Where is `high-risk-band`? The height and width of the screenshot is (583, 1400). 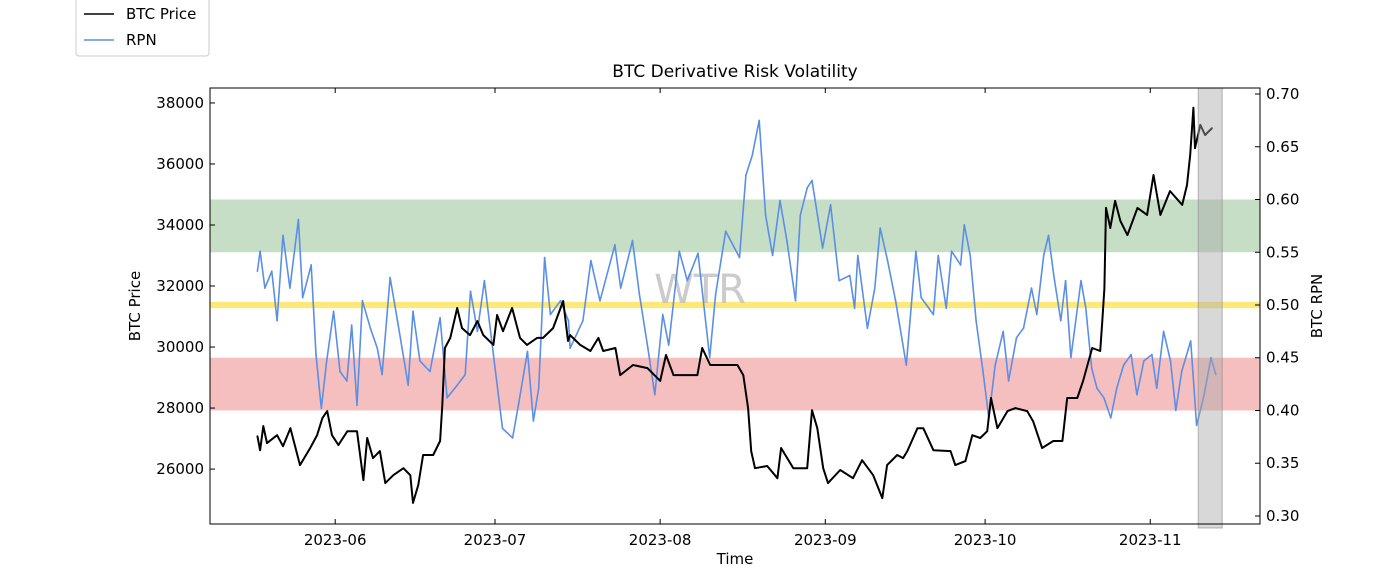 high-risk-band is located at coordinates (735, 226).